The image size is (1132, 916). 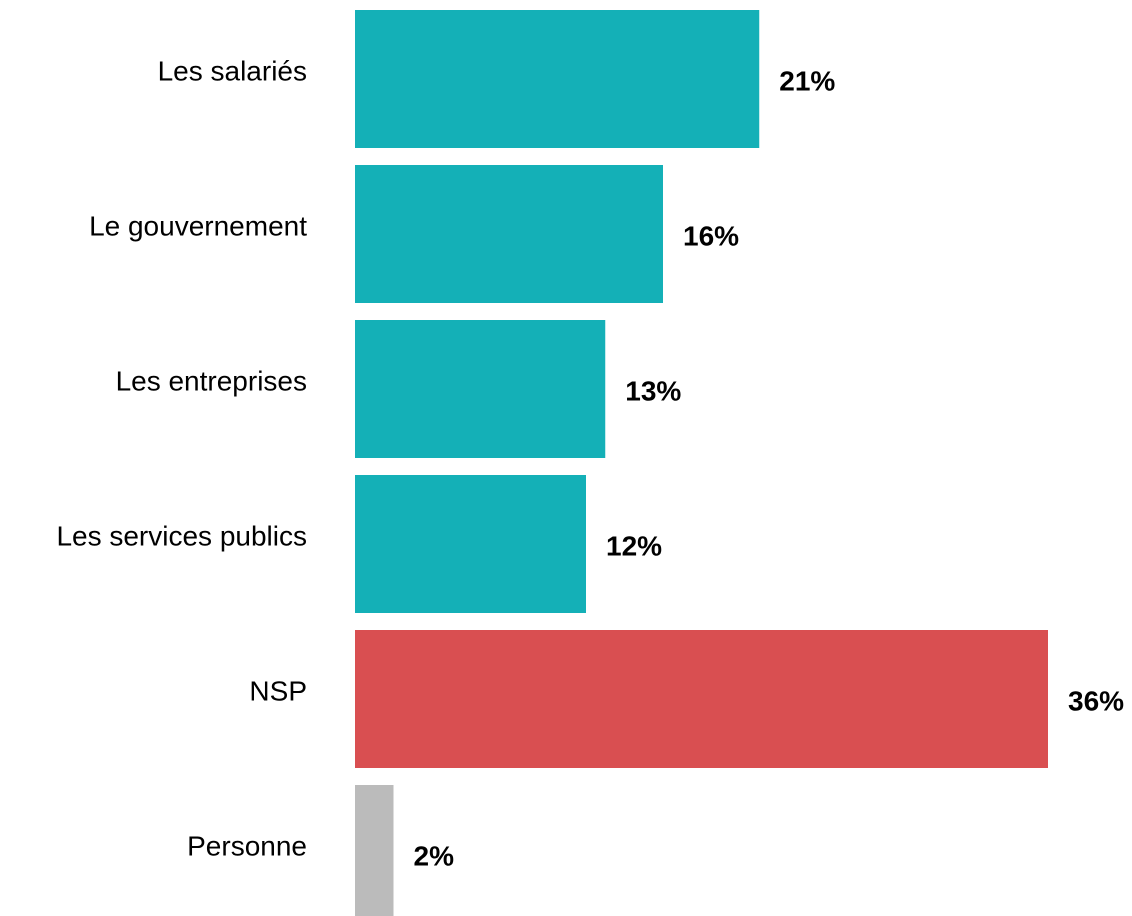 I want to click on value-label: 12%, so click(x=634, y=545).